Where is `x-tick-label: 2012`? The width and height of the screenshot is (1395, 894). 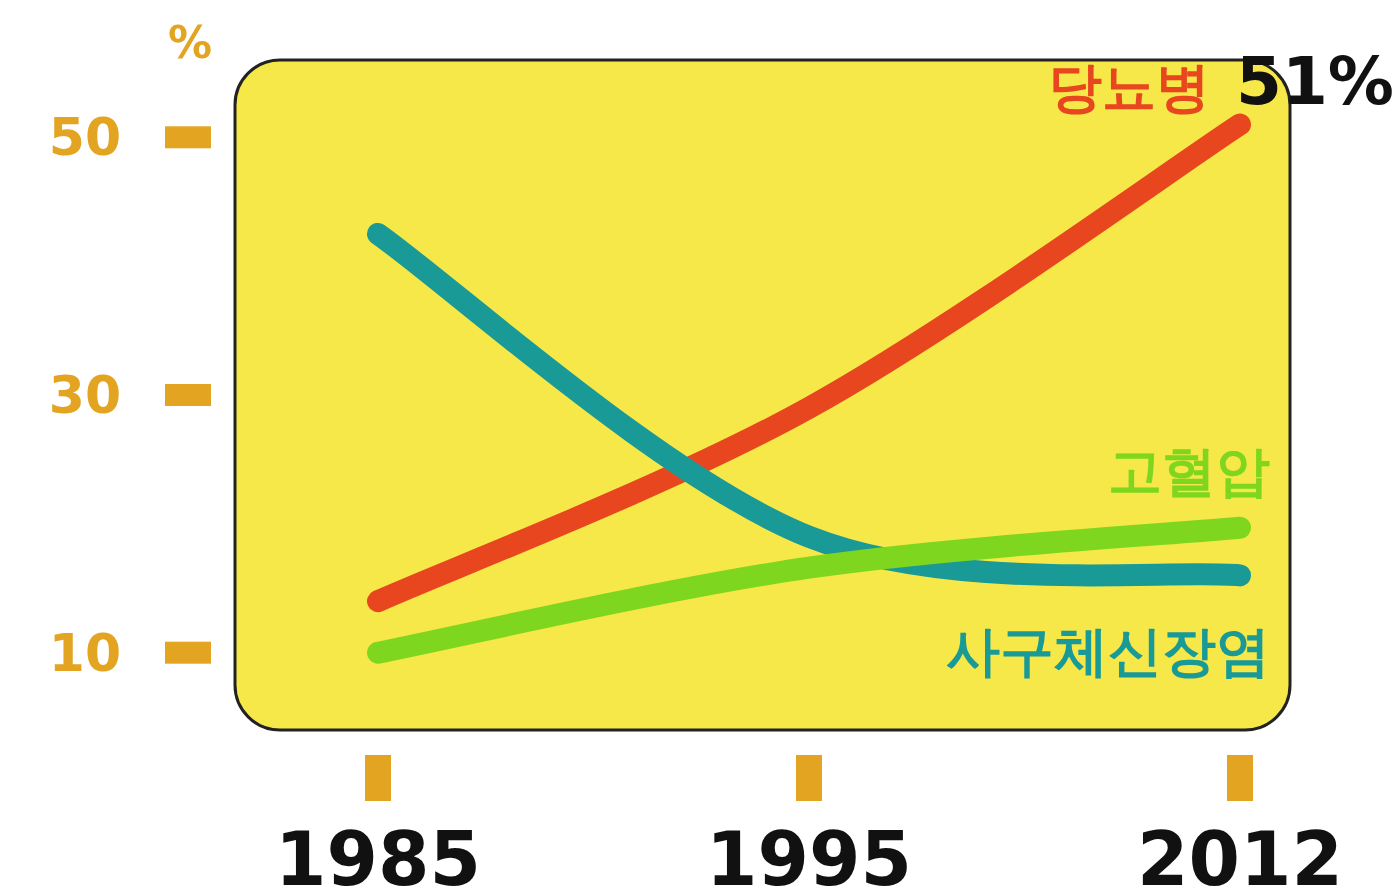 x-tick-label: 2012 is located at coordinates (1240, 855).